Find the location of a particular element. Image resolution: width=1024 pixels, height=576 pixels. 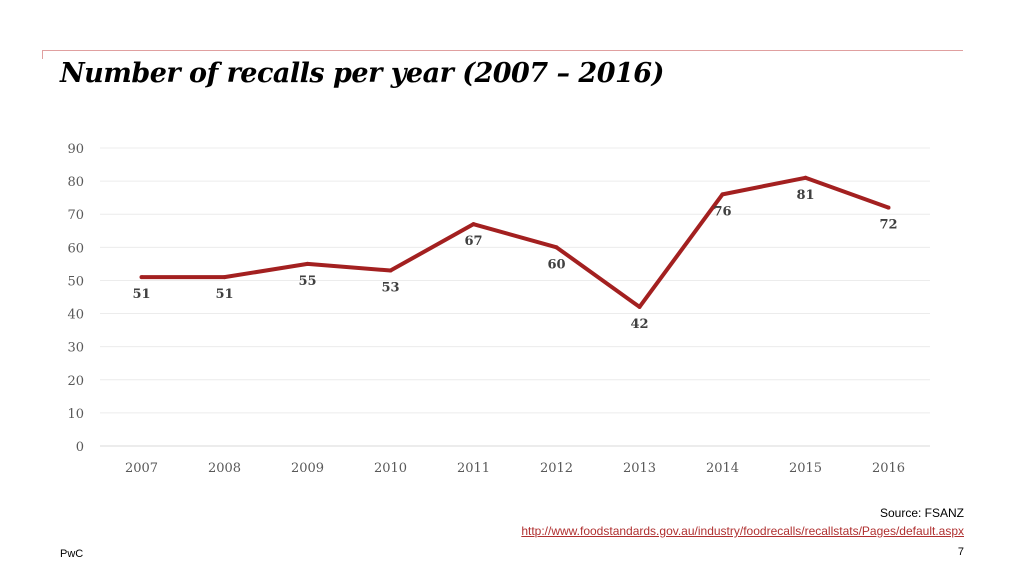

y-tick-label: 60 is located at coordinates (75, 248).